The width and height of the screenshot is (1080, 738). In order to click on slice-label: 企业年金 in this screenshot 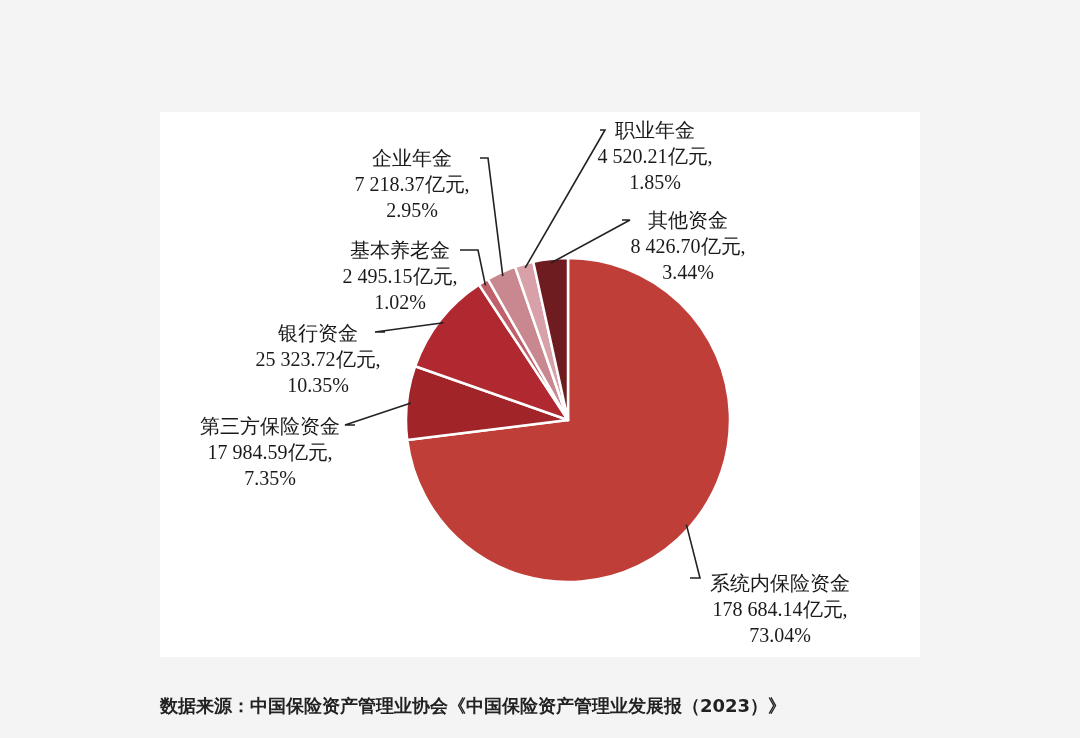, I will do `click(412, 157)`.